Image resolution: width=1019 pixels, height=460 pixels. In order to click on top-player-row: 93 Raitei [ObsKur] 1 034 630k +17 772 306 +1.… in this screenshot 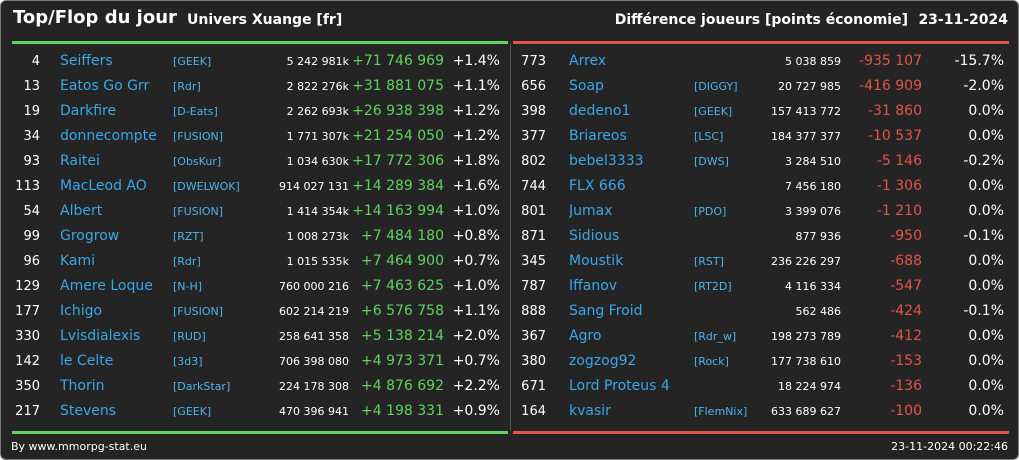, I will do `click(260, 161)`.